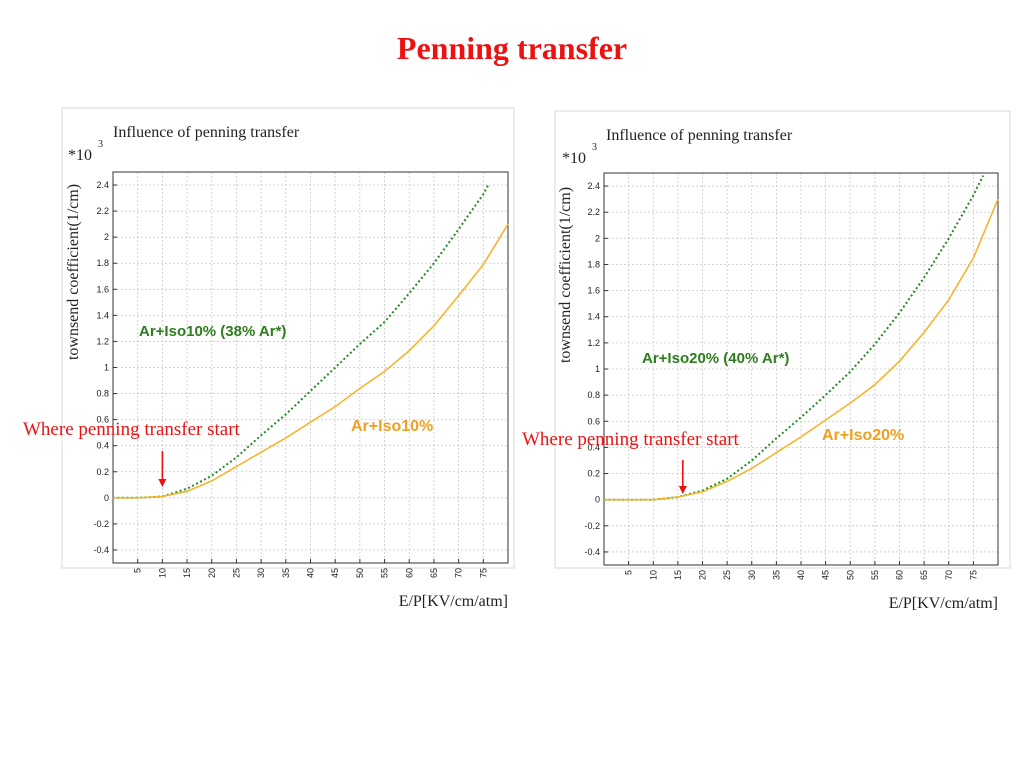 Image resolution: width=1024 pixels, height=768 pixels. I want to click on left-y-multiplier: *10, so click(80, 155).